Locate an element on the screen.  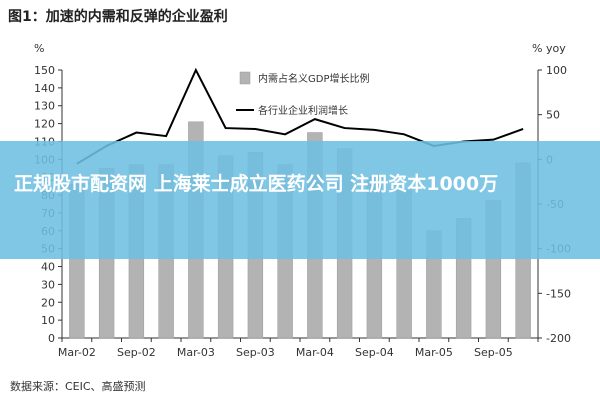
right-axis-unit: % yoy is located at coordinates (549, 48).